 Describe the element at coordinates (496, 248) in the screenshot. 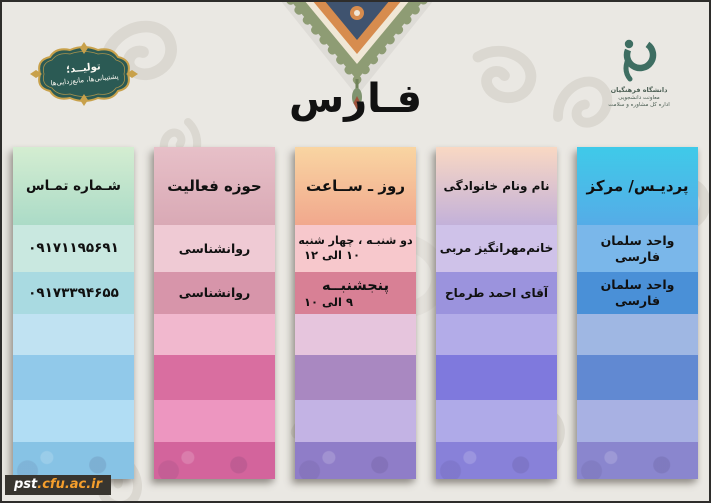

I see `table-cell: خانم‌مهرانگیز مربی` at that location.